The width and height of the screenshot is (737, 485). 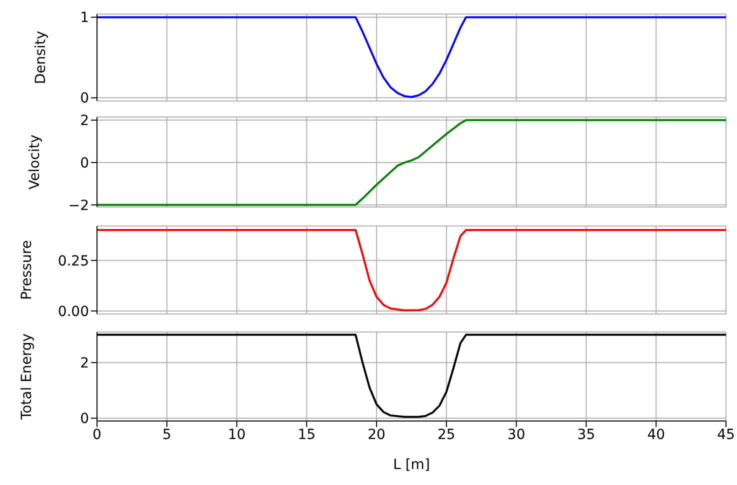 What do you see at coordinates (167, 434) in the screenshot?
I see `x-tick-label: 5` at bounding box center [167, 434].